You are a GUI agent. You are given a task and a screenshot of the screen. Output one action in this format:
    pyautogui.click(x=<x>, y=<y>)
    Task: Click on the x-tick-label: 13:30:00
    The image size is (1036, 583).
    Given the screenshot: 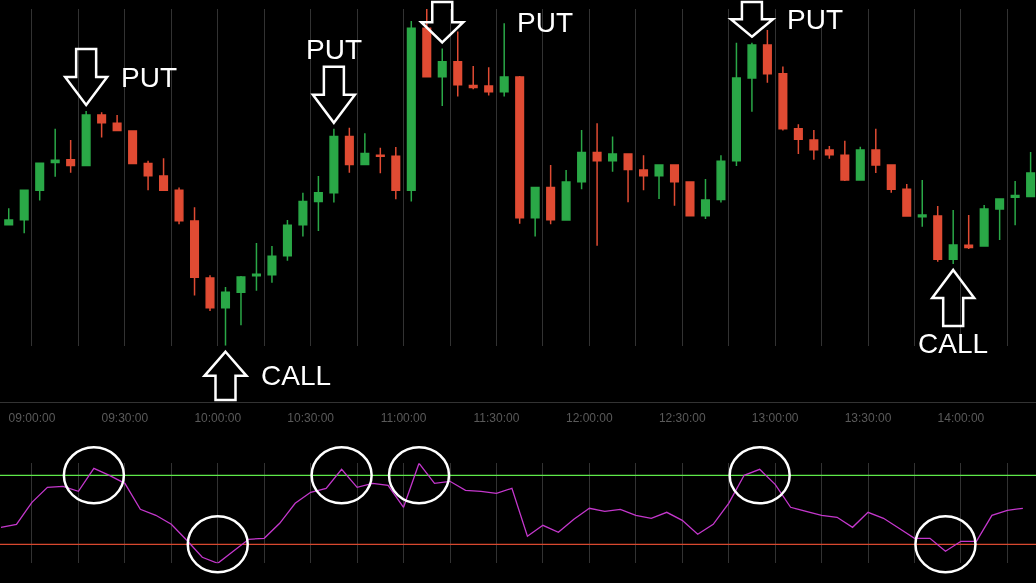 What is the action you would take?
    pyautogui.click(x=868, y=418)
    